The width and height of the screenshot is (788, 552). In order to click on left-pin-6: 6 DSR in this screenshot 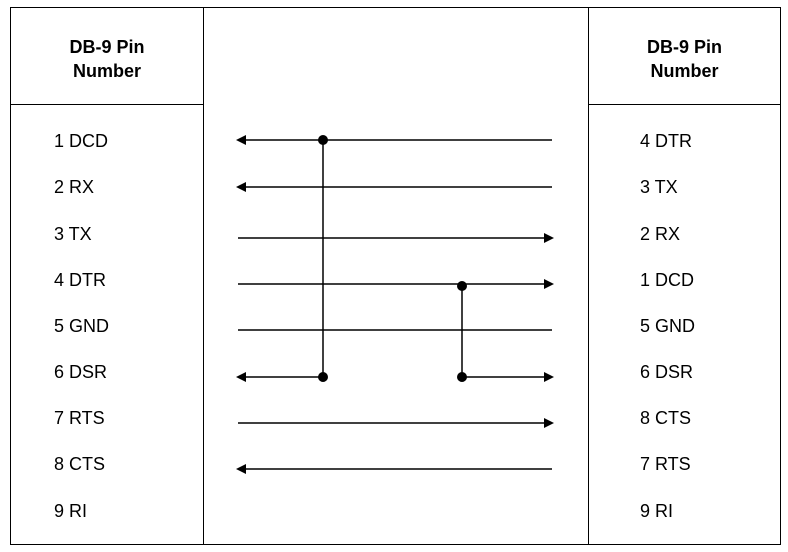, I will do `click(81, 372)`.